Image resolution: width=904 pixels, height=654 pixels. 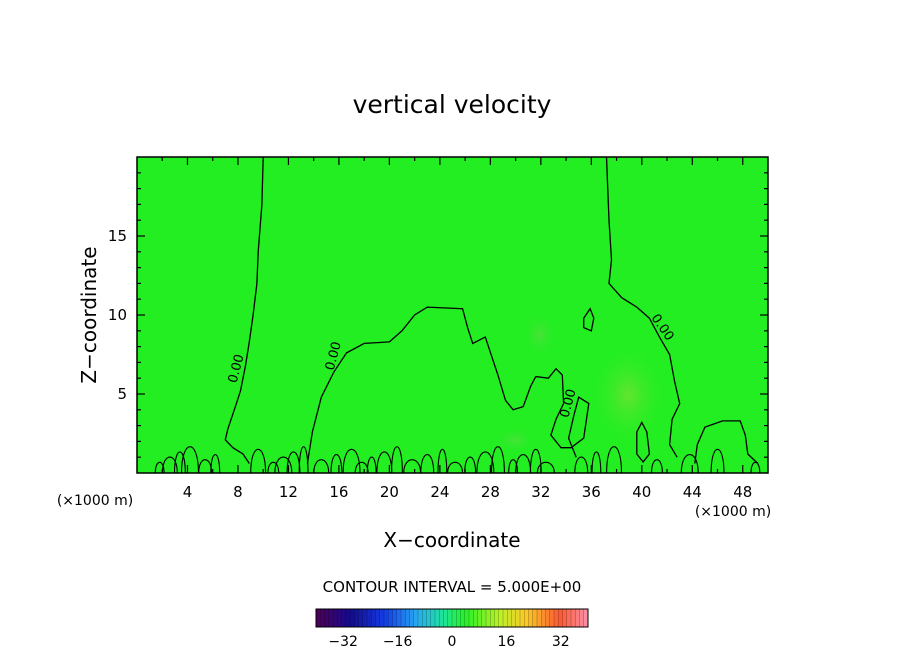 What do you see at coordinates (448, 642) in the screenshot?
I see `colorbar-tick-labels: −32 −16 0 16 32` at bounding box center [448, 642].